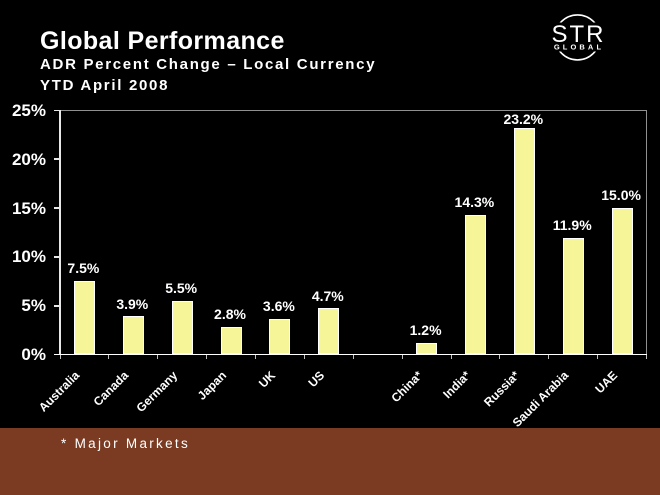 The height and width of the screenshot is (495, 660). What do you see at coordinates (579, 47) in the screenshot?
I see `svg-text: GLOBAL` at bounding box center [579, 47].